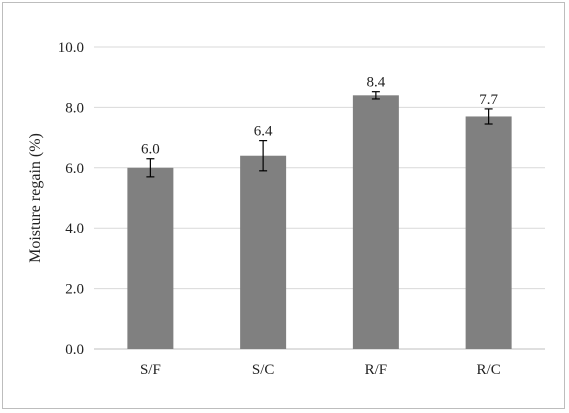 This screenshot has width=569, height=413. What do you see at coordinates (74, 229) in the screenshot?
I see `y-tick-label: 4.0` at bounding box center [74, 229].